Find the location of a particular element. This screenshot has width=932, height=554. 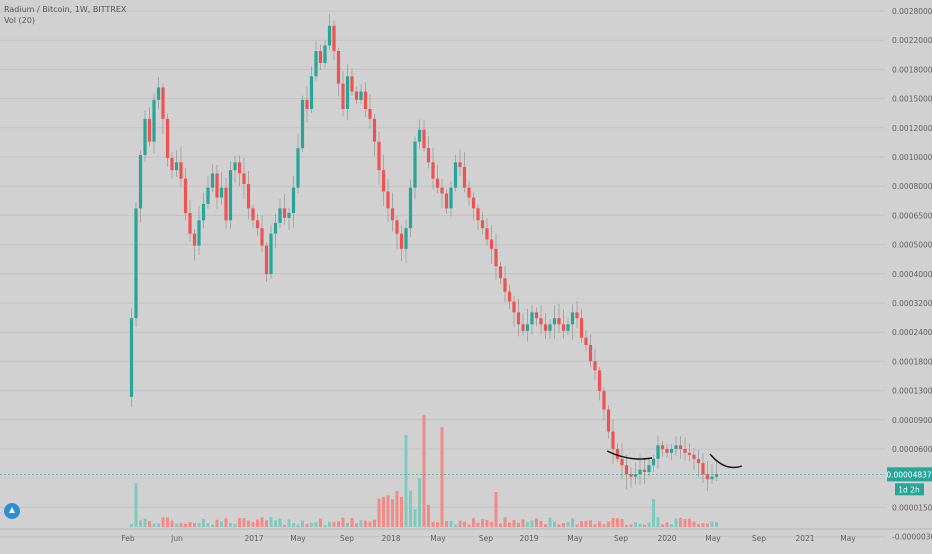

tradingview-logo-icon is located at coordinates (12, 511).